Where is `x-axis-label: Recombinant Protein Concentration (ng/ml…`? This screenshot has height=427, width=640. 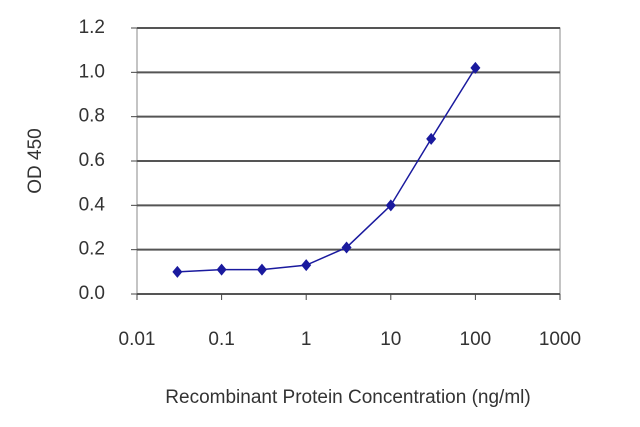 x-axis-label: Recombinant Protein Concentration (ng/ml… is located at coordinates (347, 397).